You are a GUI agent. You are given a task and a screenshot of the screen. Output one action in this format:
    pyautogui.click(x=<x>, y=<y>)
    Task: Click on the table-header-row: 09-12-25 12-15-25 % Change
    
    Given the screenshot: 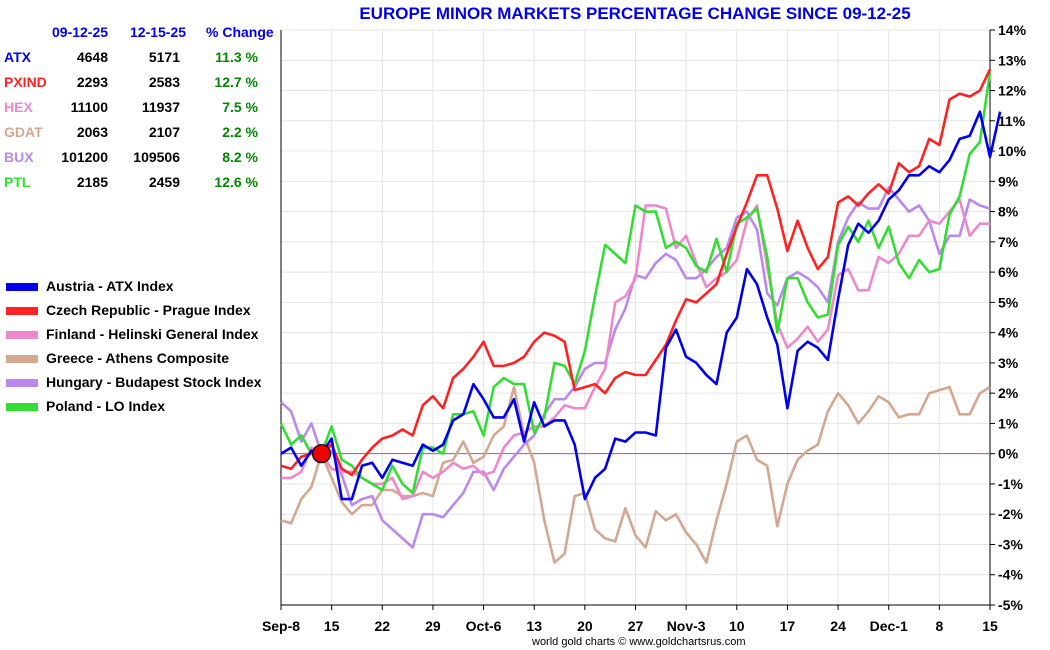 What is the action you would take?
    pyautogui.click(x=140, y=34)
    